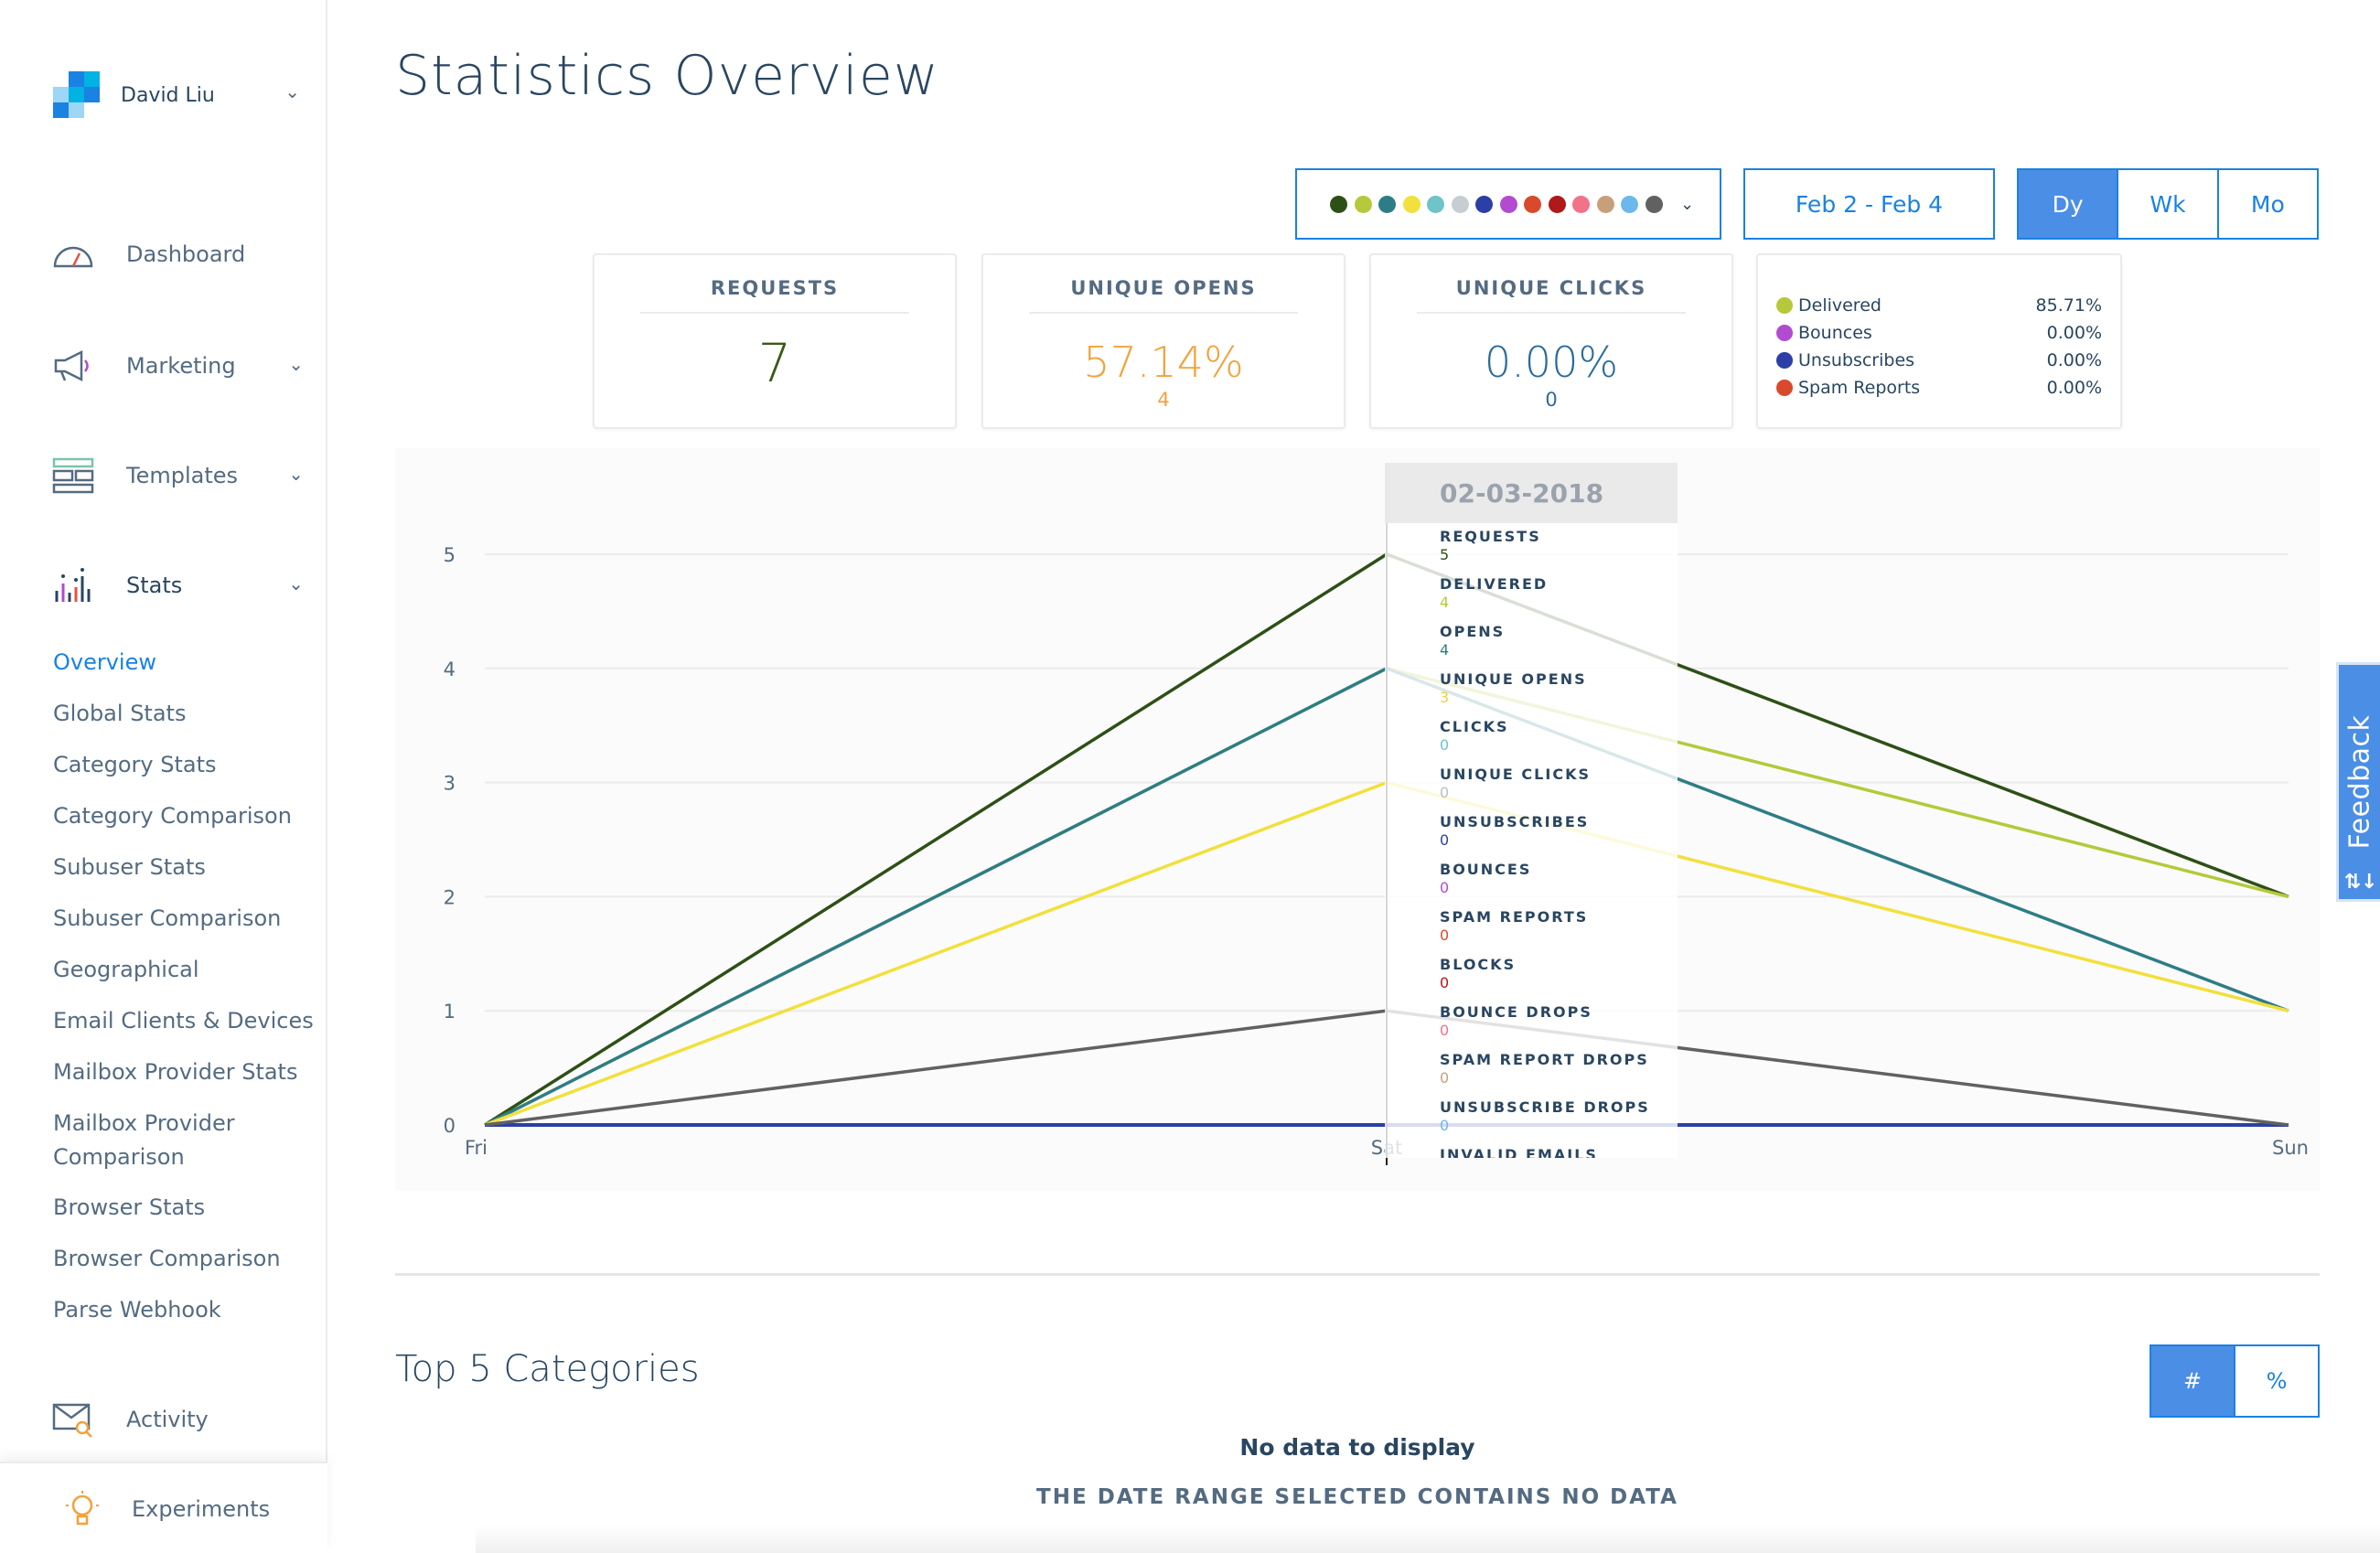 The width and height of the screenshot is (2380, 1553). Describe the element at coordinates (129, 1207) in the screenshot. I see `stats-sub-browser-stats: Browser Stats` at that location.